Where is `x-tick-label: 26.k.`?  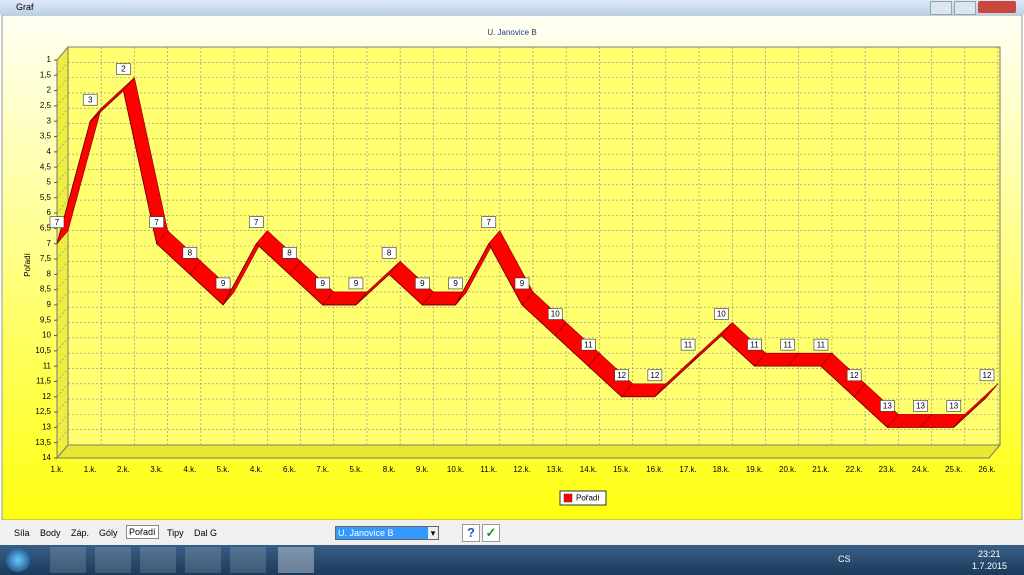 x-tick-label: 26.k. is located at coordinates (986, 469).